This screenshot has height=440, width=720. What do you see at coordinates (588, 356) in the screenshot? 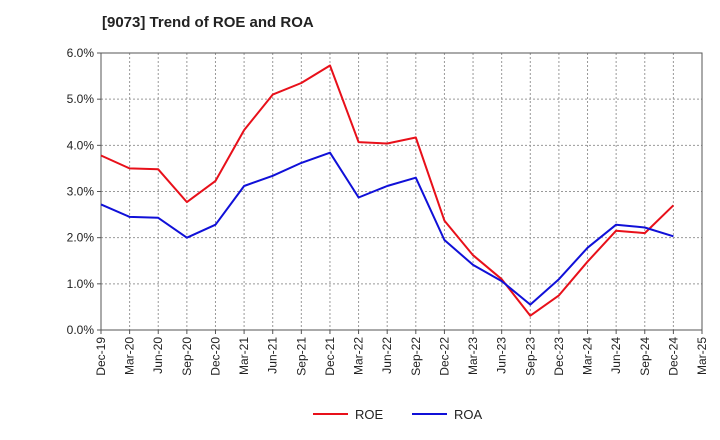
I see `x-tick-label: Mar-24` at bounding box center [588, 356].